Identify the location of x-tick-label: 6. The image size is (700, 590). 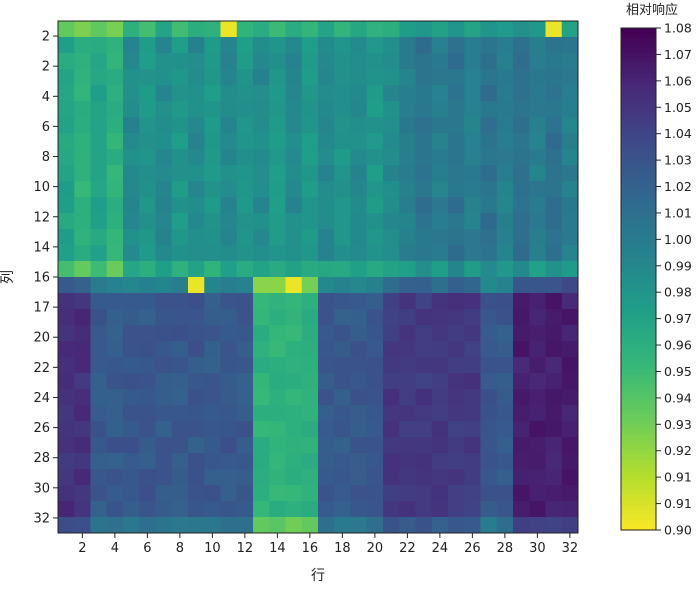
(147, 548).